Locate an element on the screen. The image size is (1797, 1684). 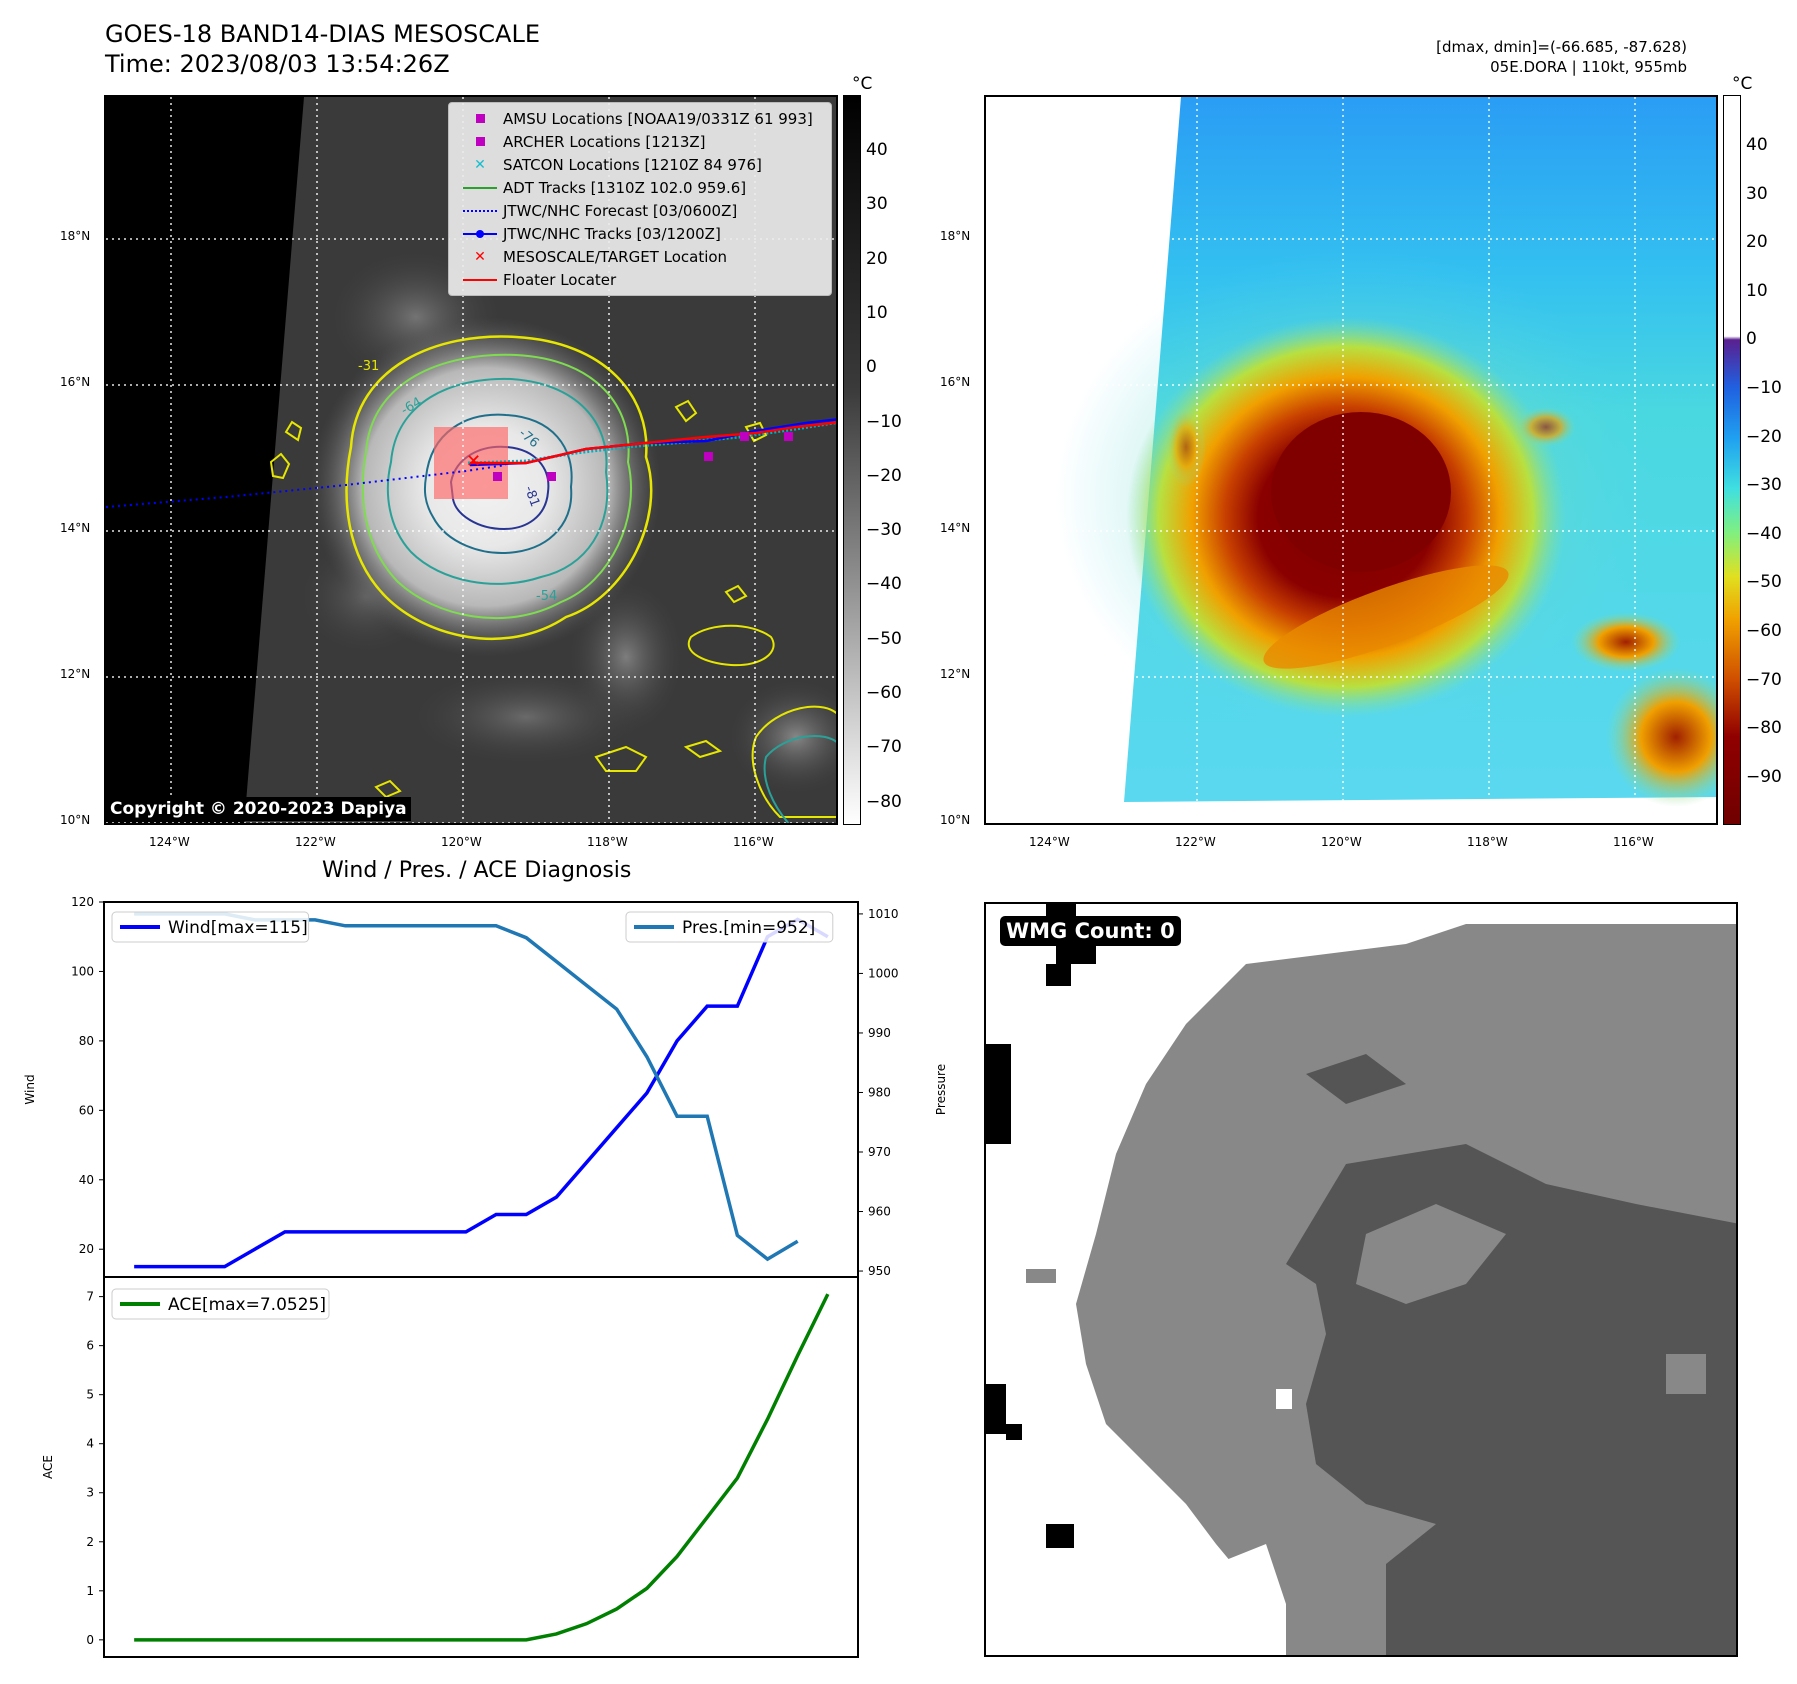
y-tick-label: 60 is located at coordinates (86, 1110).